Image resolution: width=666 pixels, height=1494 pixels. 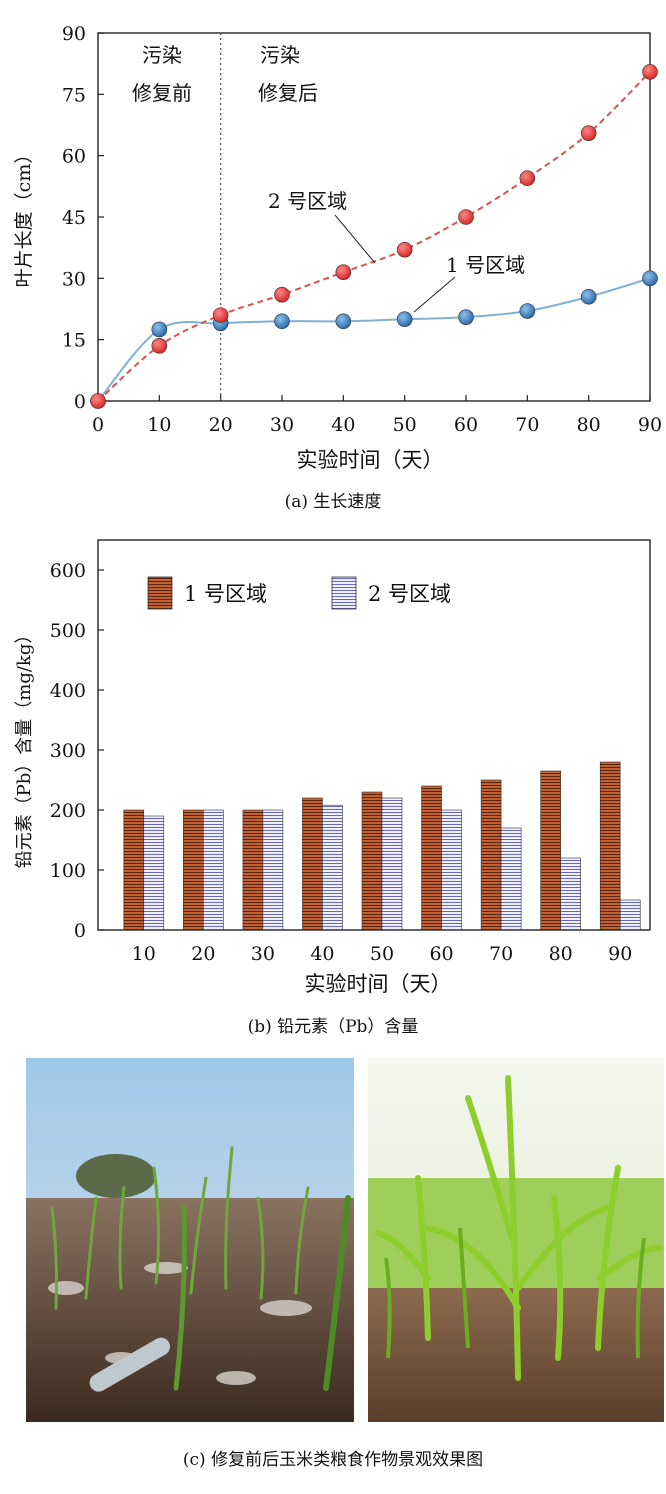 I want to click on y-tick-label: 45, so click(x=74, y=218).